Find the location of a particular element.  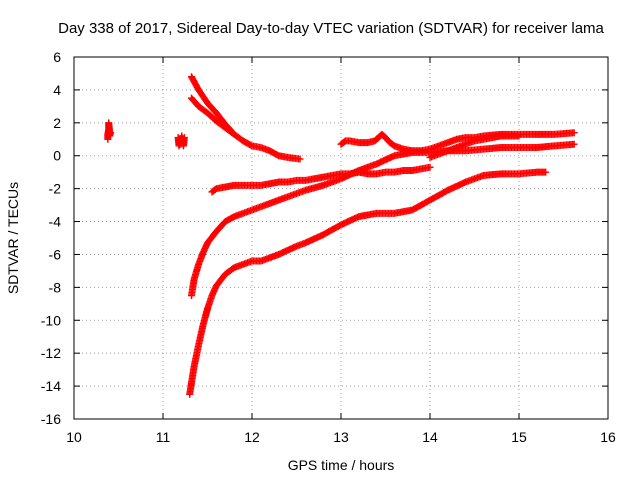

y-tick-label: 6 is located at coordinates (57, 57).